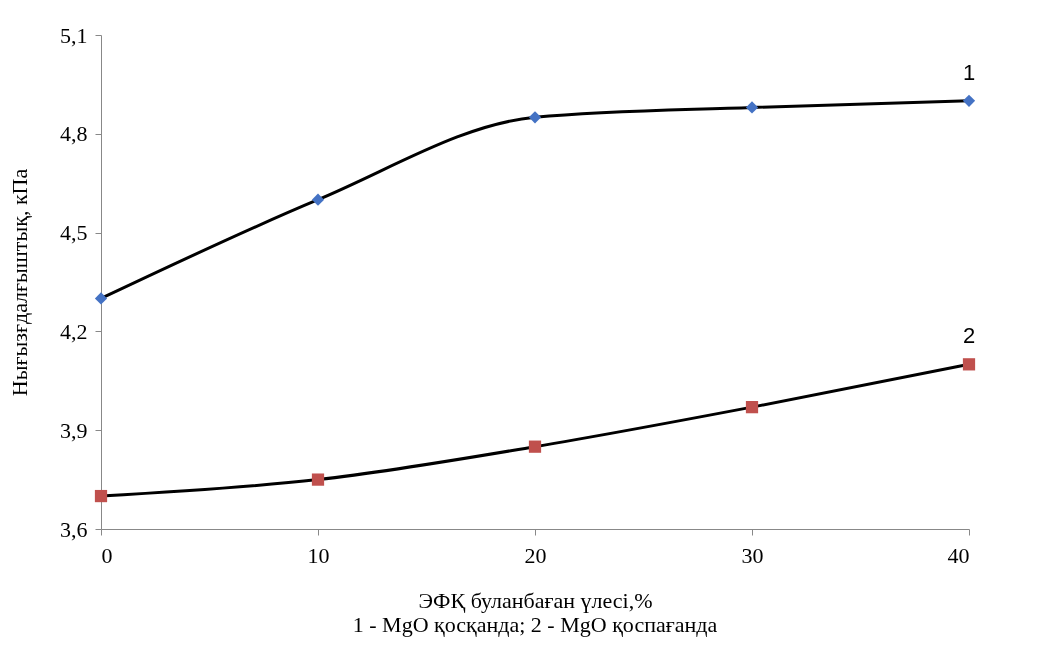 The width and height of the screenshot is (1055, 660). What do you see at coordinates (74, 430) in the screenshot?
I see `y-tick-label: 3,9` at bounding box center [74, 430].